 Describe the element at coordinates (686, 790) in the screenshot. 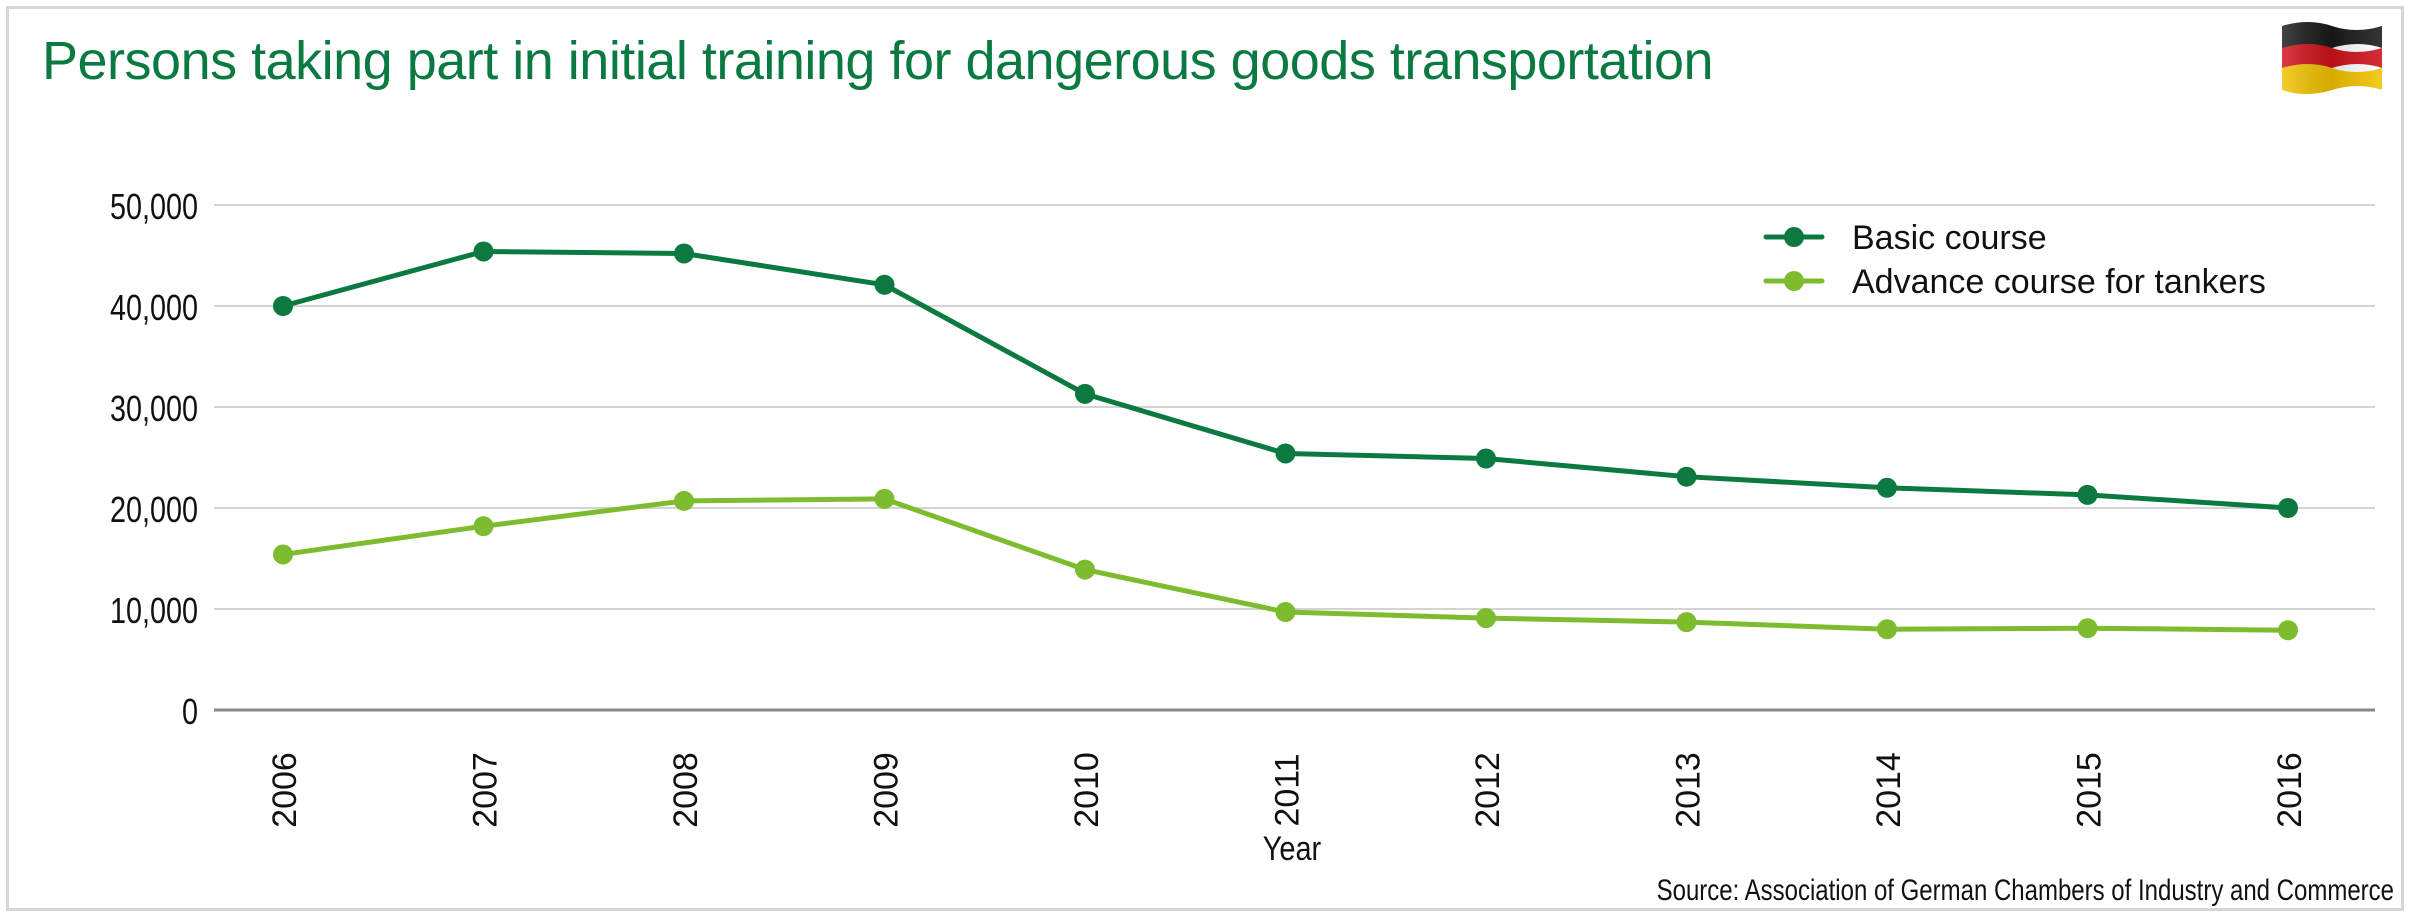

I see `x-tick-label: 2008` at that location.